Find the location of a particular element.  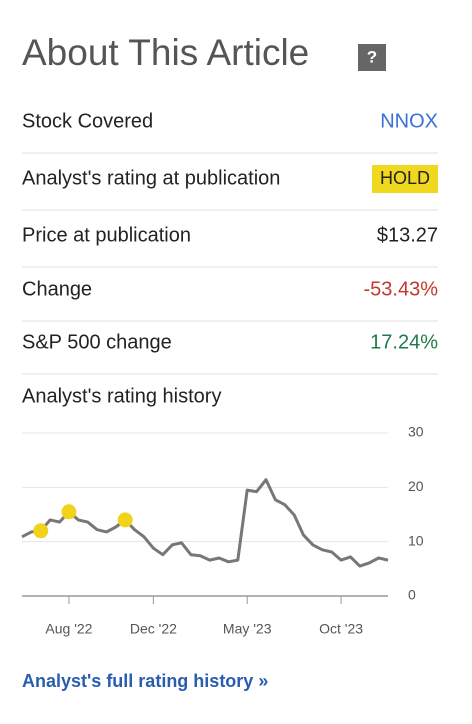

help-icon is located at coordinates (372, 57).